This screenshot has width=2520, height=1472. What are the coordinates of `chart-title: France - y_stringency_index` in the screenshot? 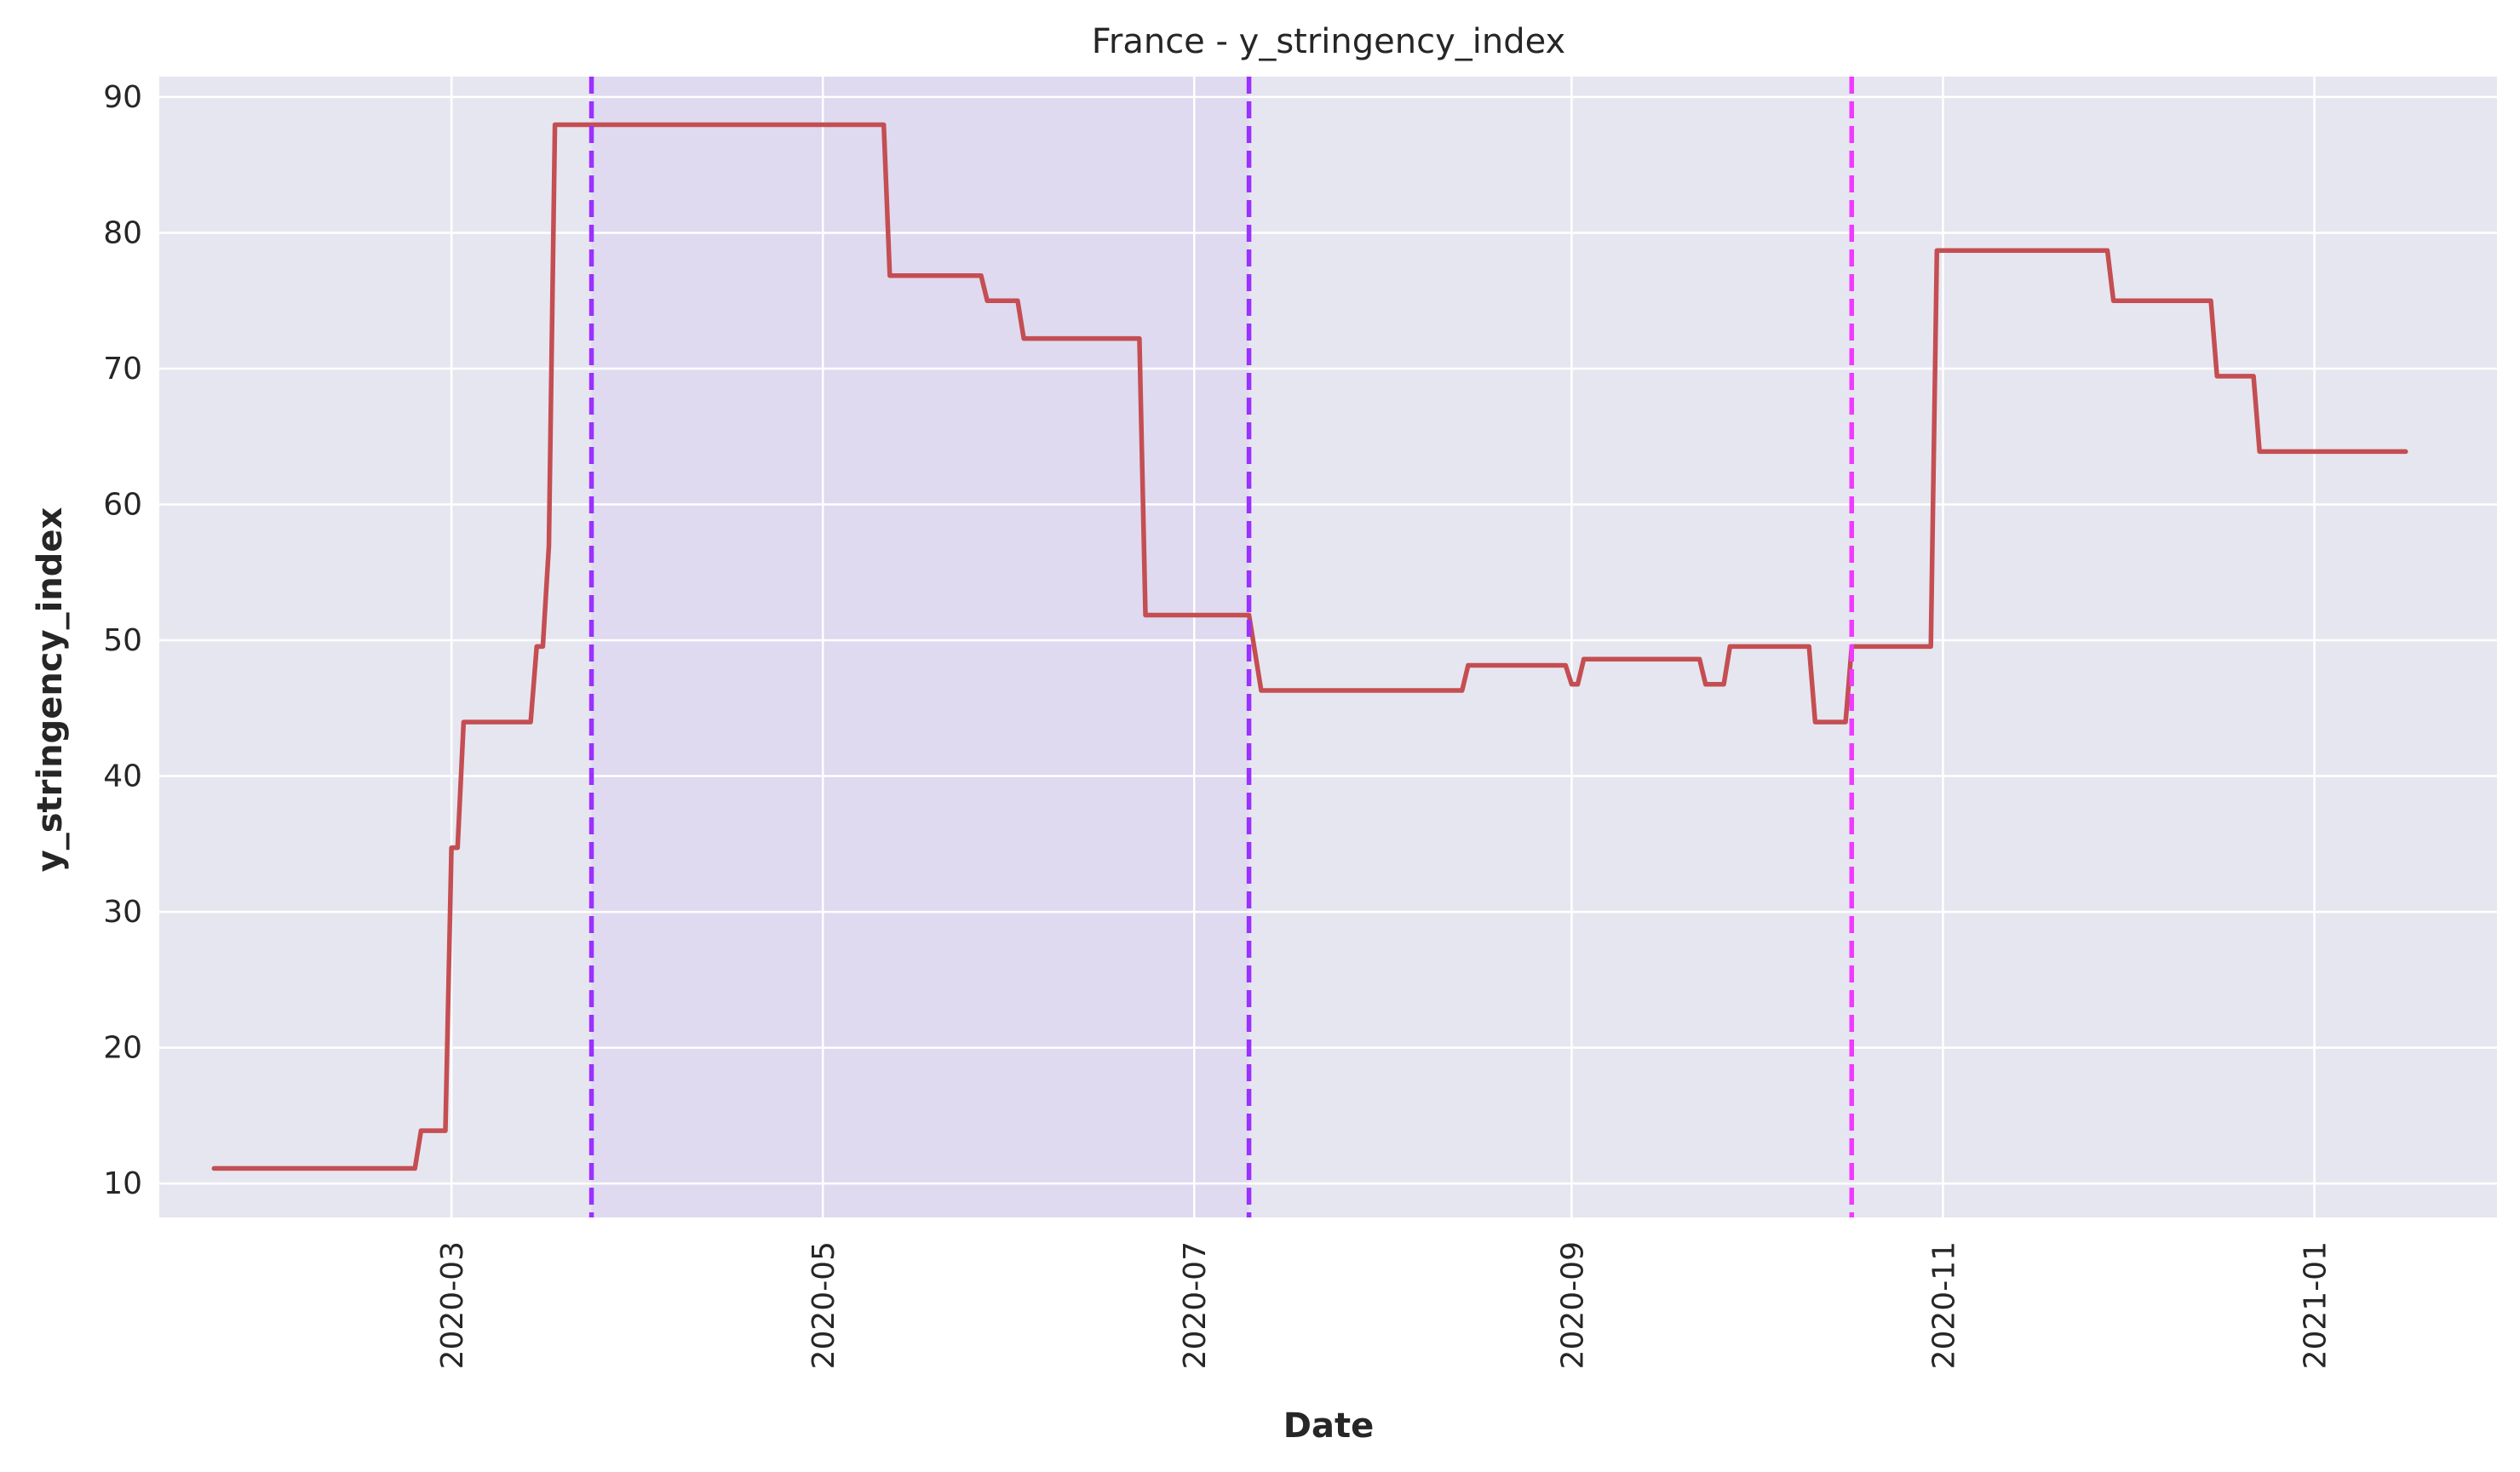 It's located at (1329, 41).